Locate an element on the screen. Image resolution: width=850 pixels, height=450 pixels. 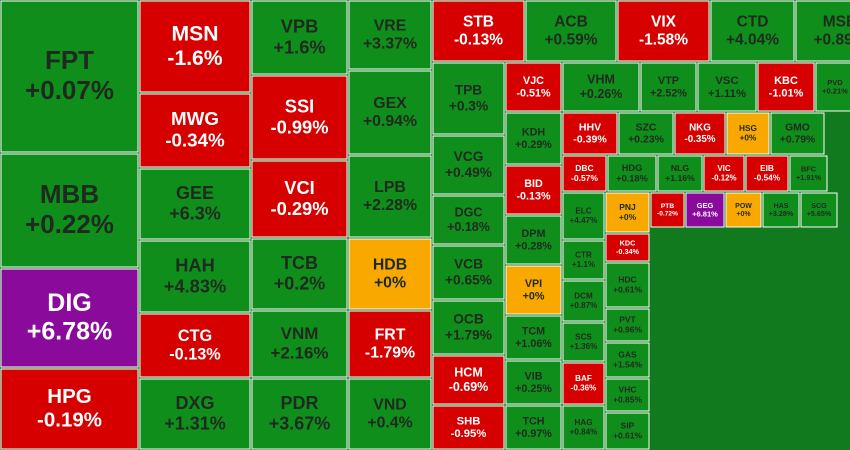
tile-ticker: CTG is located at coordinates (195, 336).